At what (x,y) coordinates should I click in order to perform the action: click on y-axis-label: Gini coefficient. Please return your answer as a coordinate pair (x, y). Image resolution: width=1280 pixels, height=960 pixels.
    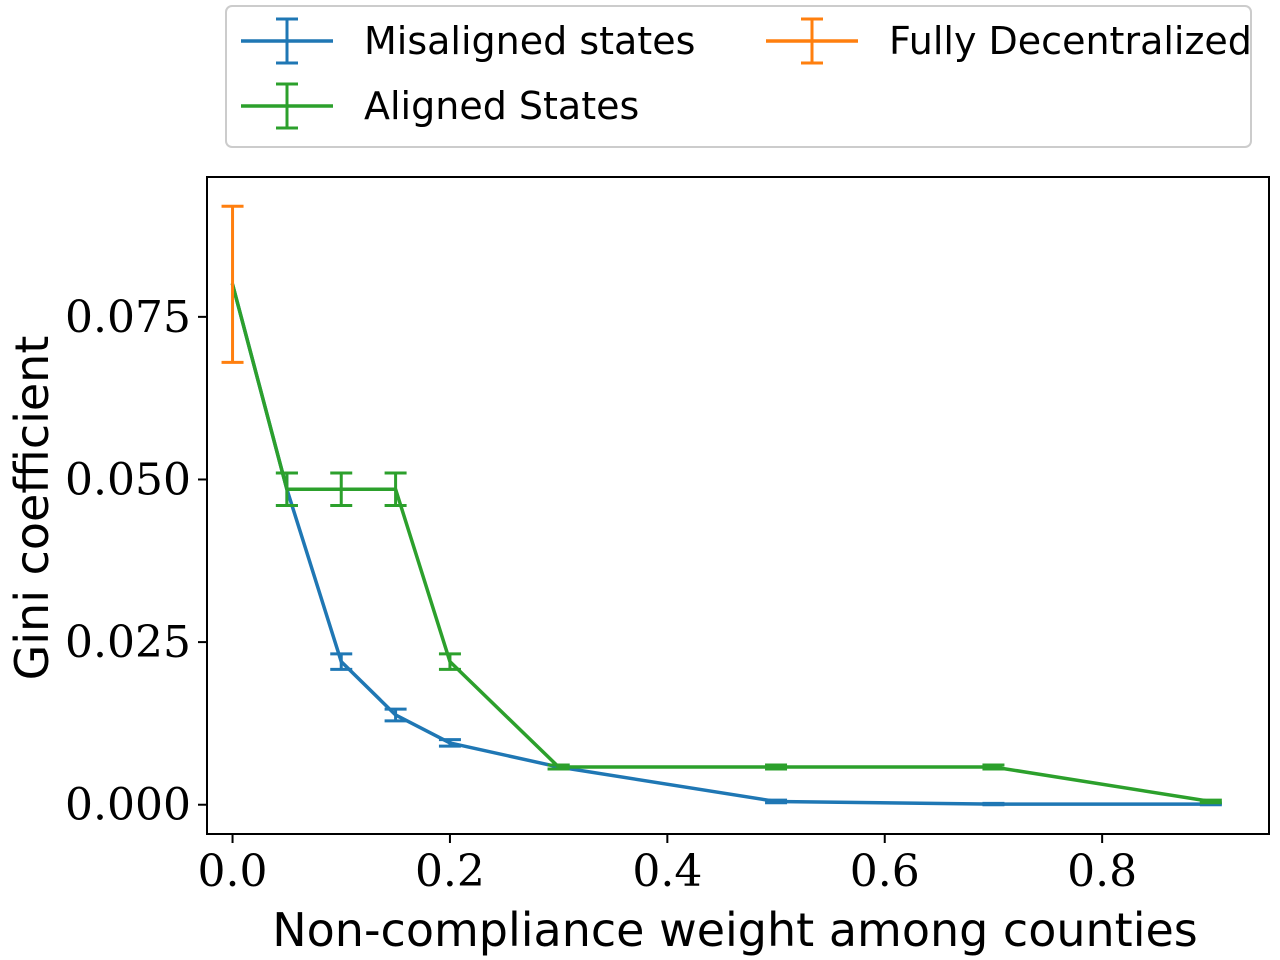
    Looking at the image, I should click on (32, 508).